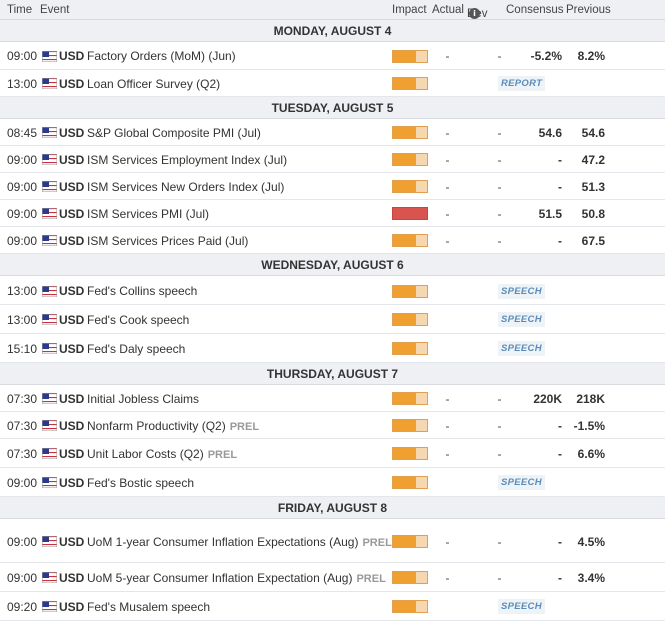 This screenshot has height=621, width=665. What do you see at coordinates (22, 607) in the screenshot?
I see `event-time: 09:20` at bounding box center [22, 607].